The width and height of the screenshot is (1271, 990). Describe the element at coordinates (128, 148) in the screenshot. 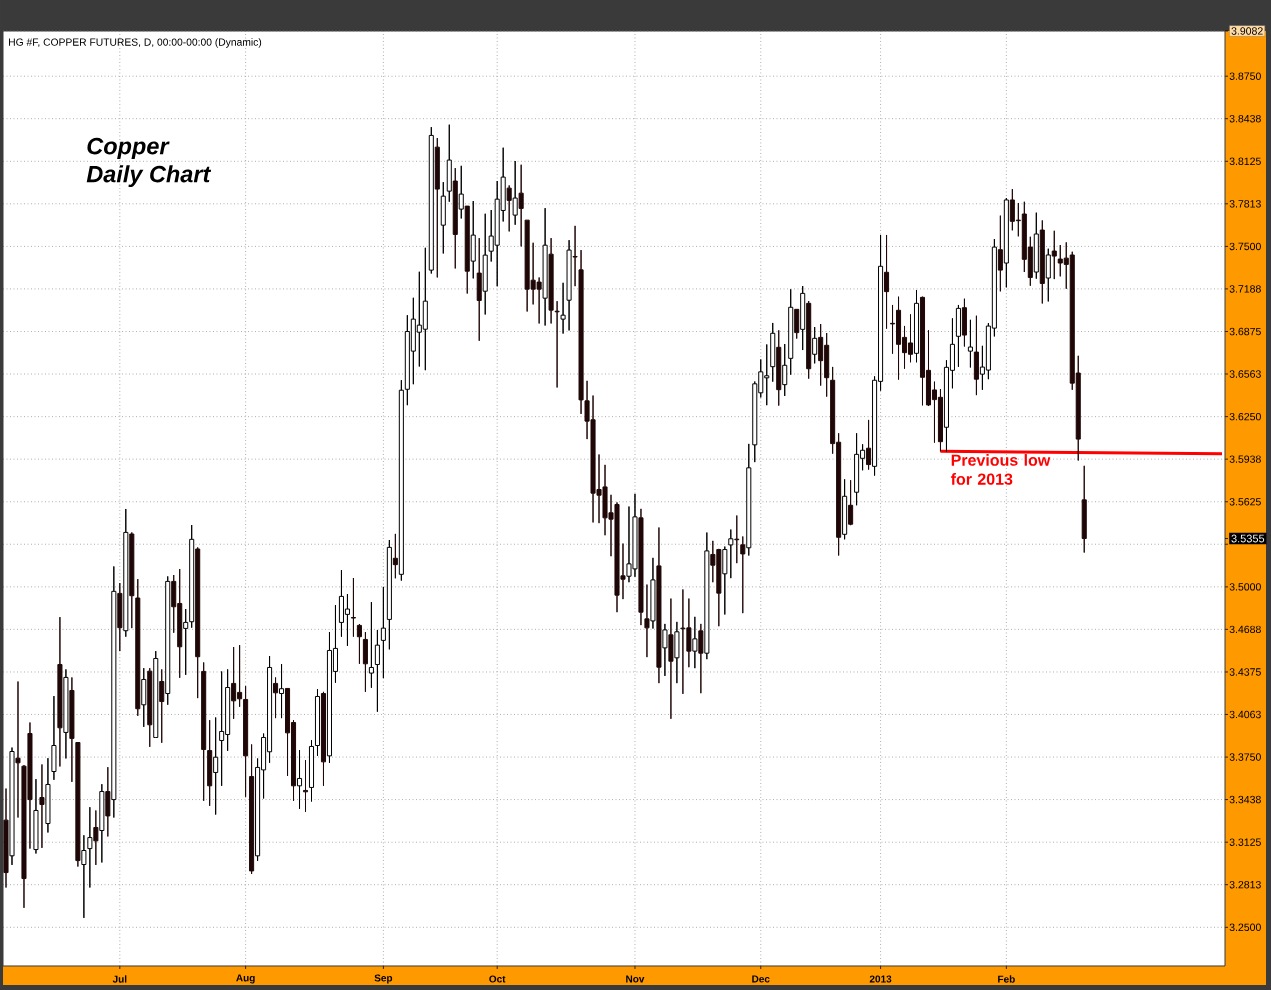

I see `annotation: Copper` at that location.